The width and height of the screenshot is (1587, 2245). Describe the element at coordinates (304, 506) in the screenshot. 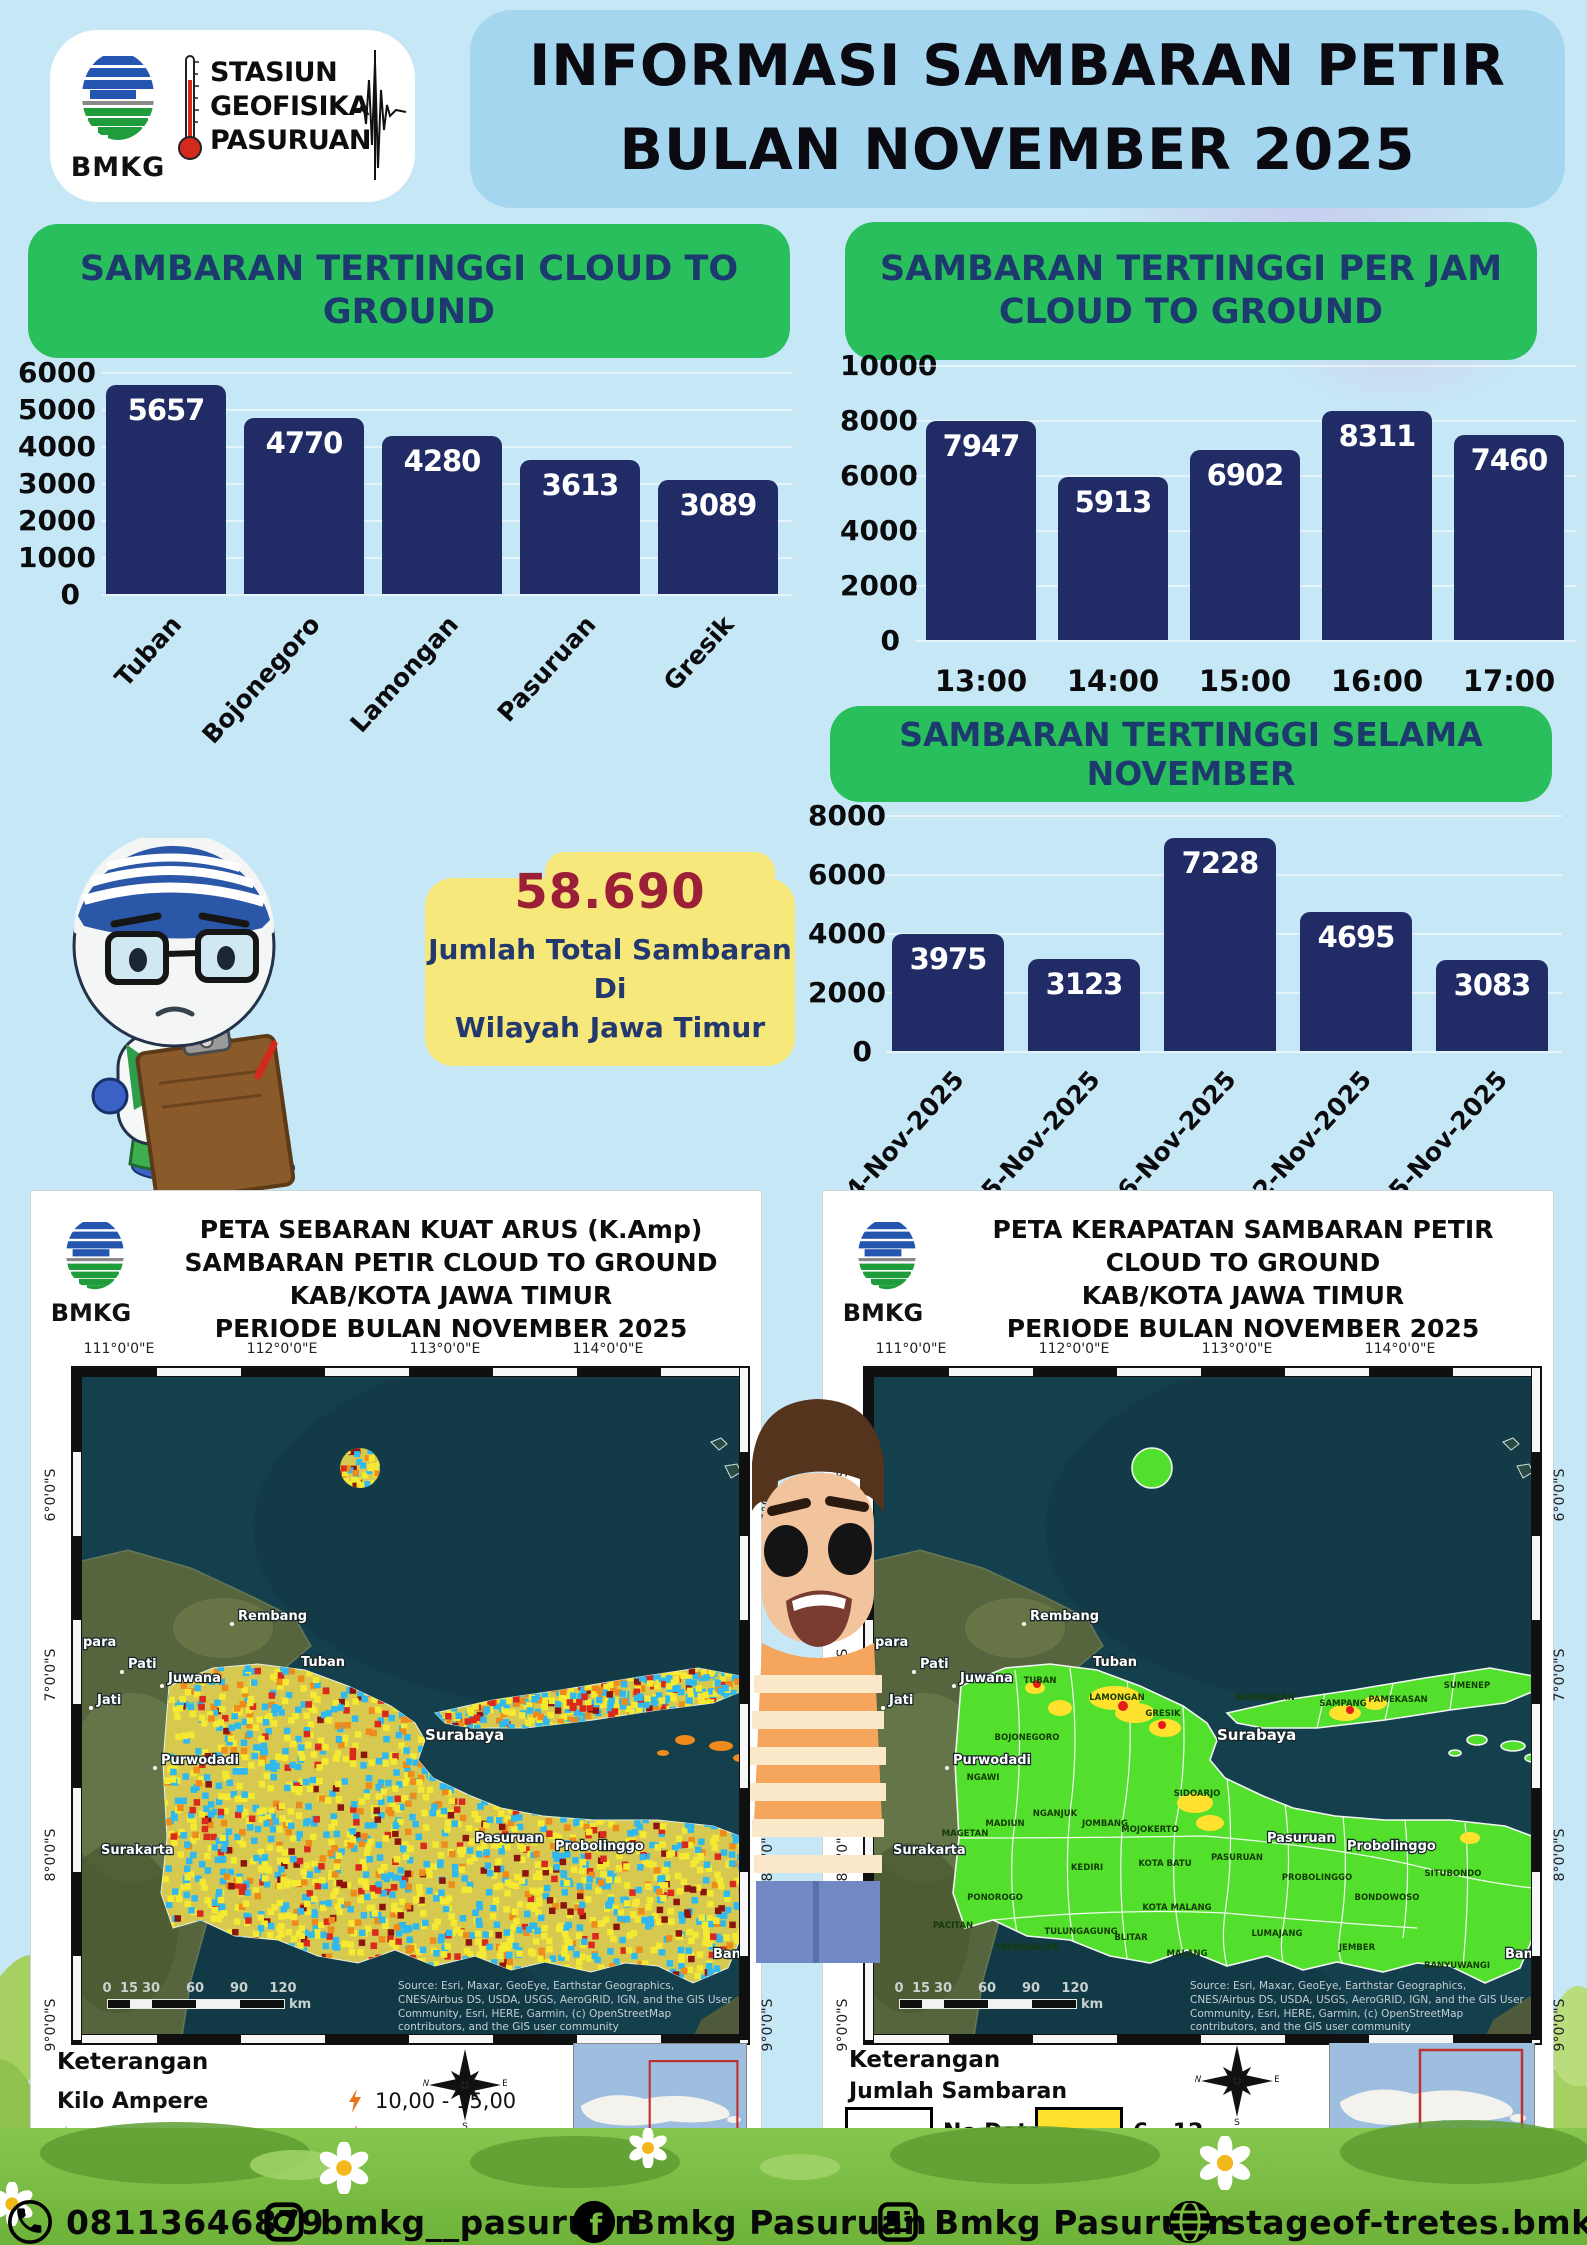

I see `bar: 4770` at that location.